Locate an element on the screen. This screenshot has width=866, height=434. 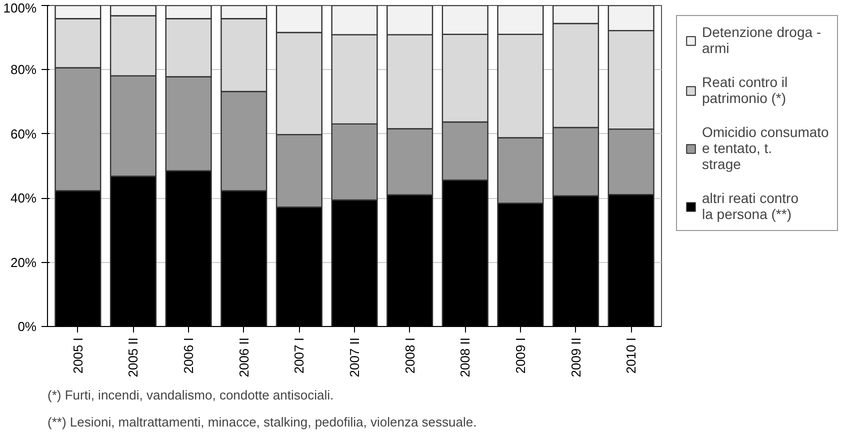
x-tick-label: 2008 I is located at coordinates (410, 355).